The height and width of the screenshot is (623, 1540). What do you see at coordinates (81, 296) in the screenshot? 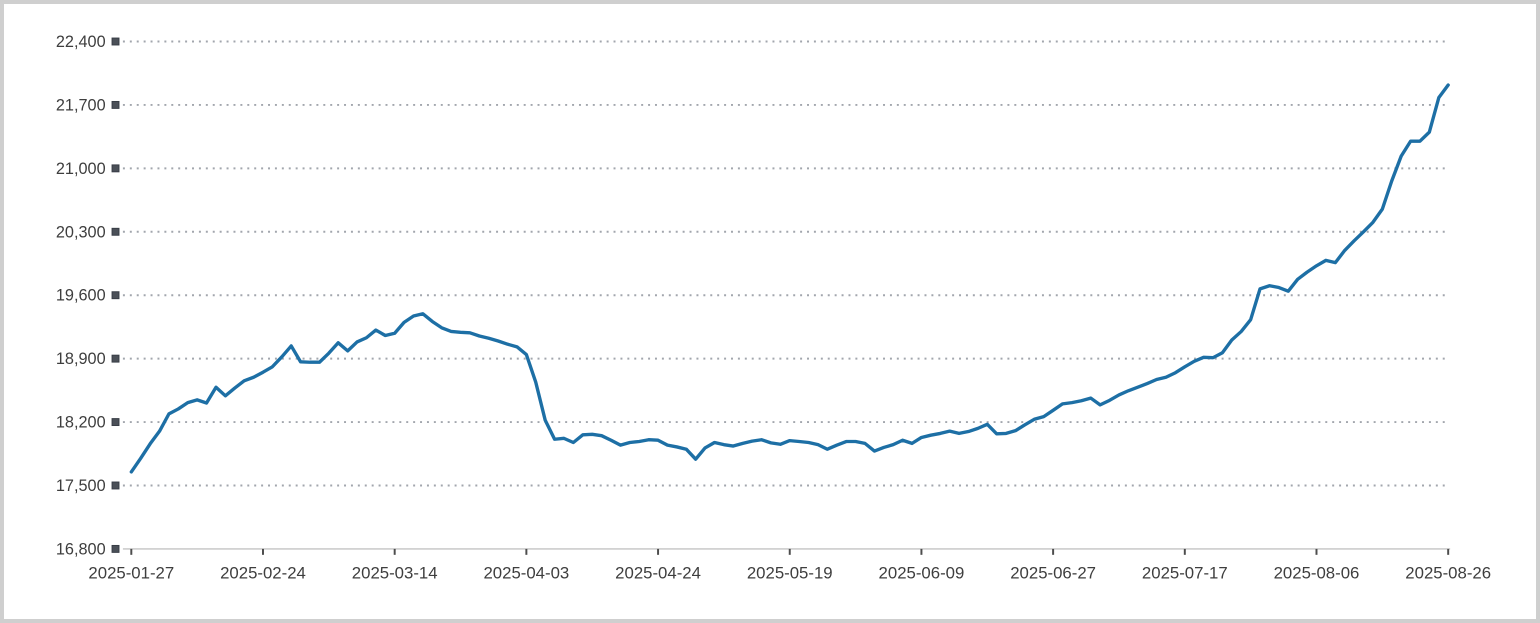
I see `y-axis-tick-label: 19,600` at bounding box center [81, 296].